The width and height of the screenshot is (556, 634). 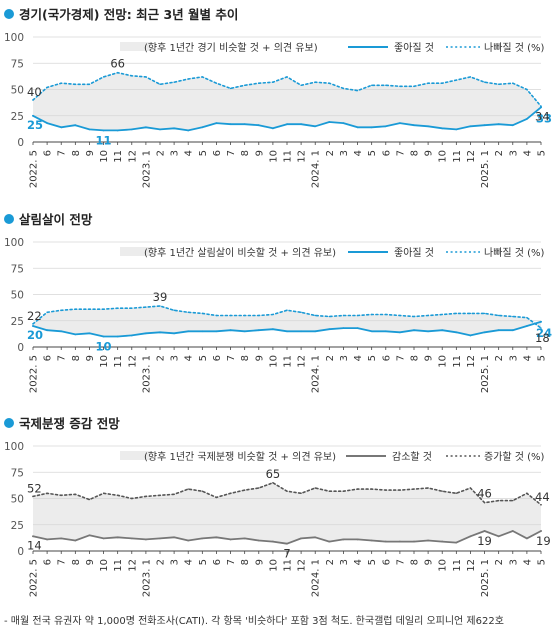 What do you see at coordinates (231, 47) in the screenshot?
I see `legend-band-label: (향후 1년간 경기 비슷할 것 + 의견 유보)` at bounding box center [231, 47].